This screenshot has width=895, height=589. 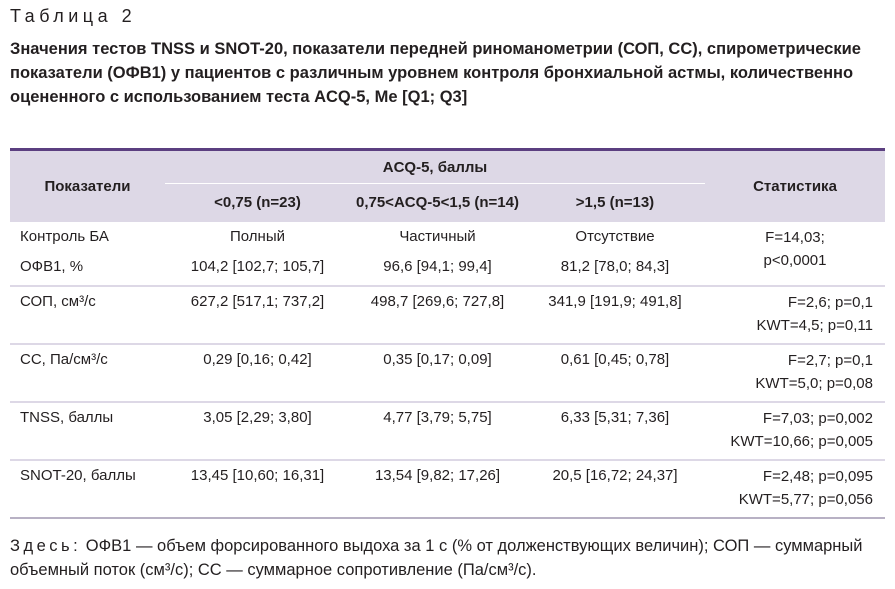 I want to click on table-cell: Отсутствие, so click(x=615, y=237).